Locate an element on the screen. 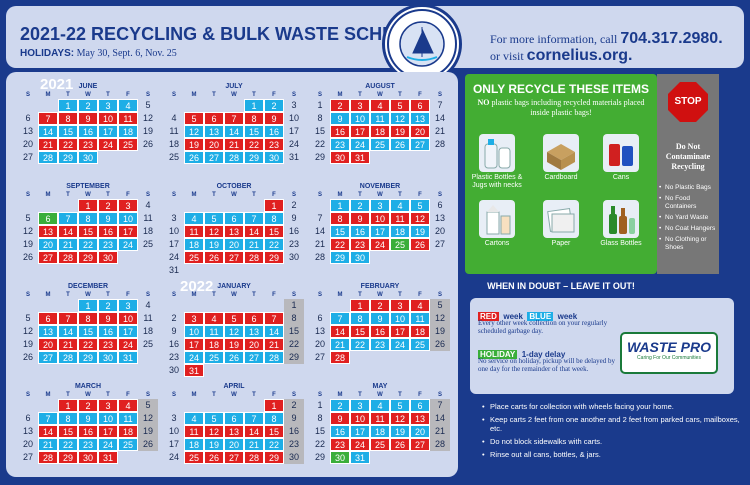 The height and width of the screenshot is (485, 750). phone-number: 704.317.2980. is located at coordinates (671, 38).